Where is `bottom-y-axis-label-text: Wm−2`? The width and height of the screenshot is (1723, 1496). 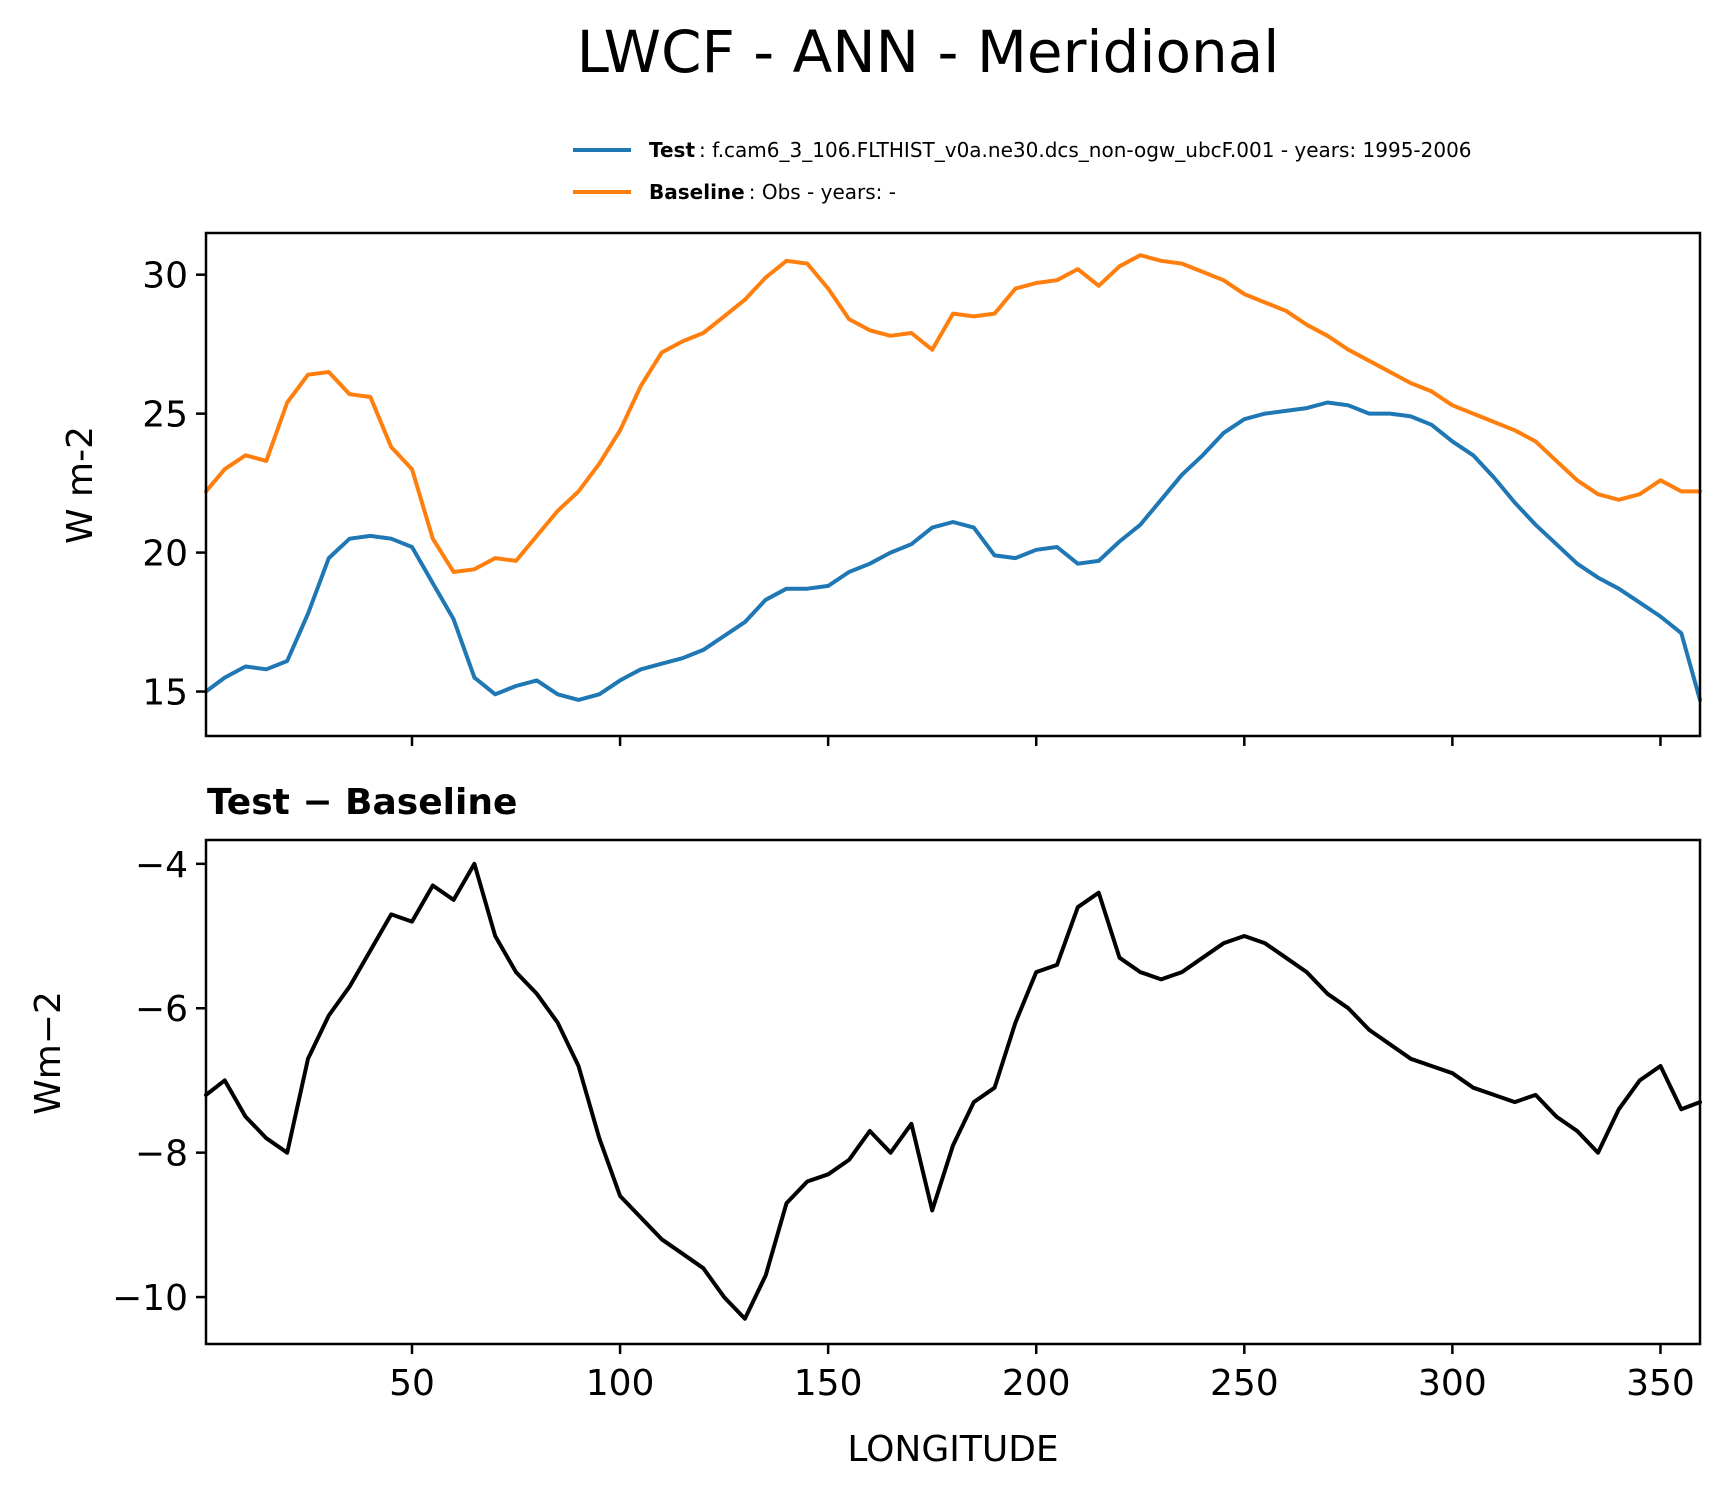
bottom-y-axis-label-text: Wm−2 is located at coordinates (48, 1053).